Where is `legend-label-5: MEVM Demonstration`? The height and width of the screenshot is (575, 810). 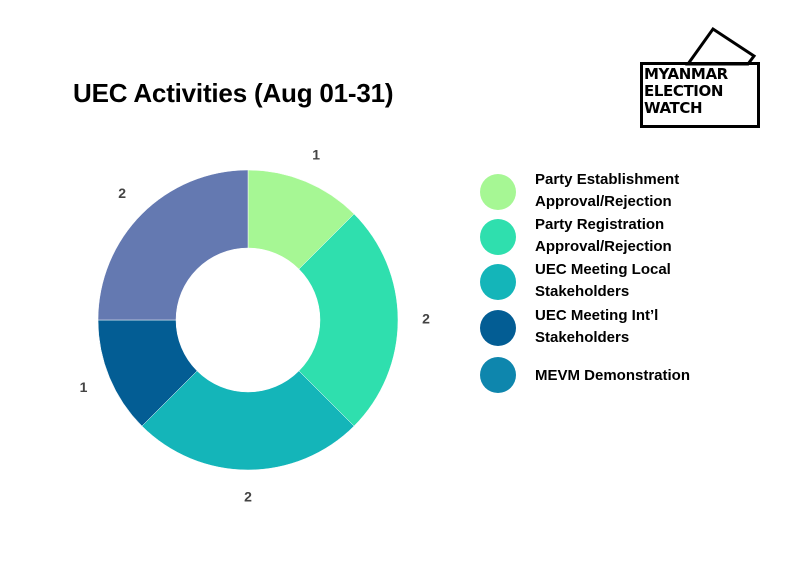
legend-label-5: MEVM Demonstration is located at coordinates (613, 375).